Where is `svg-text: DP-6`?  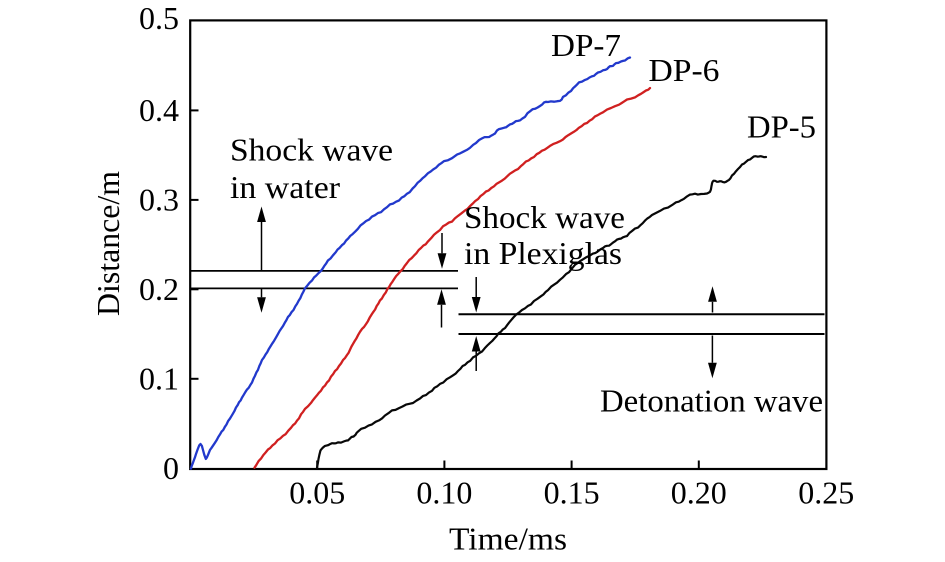 svg-text: DP-6 is located at coordinates (684, 70).